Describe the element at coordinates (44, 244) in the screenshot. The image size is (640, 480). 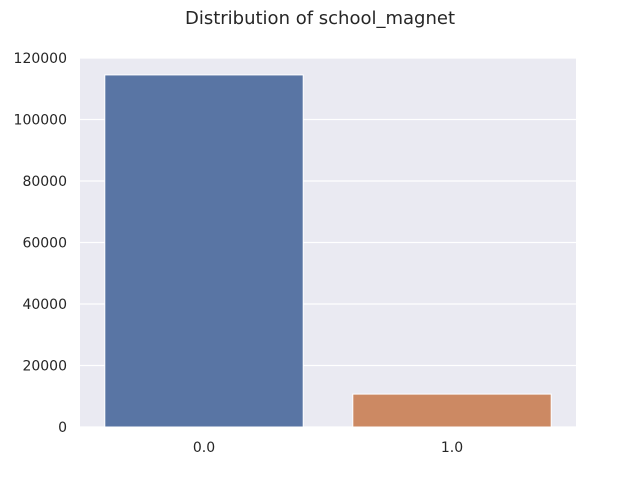
I see `y-tick-label: 60000` at that location.